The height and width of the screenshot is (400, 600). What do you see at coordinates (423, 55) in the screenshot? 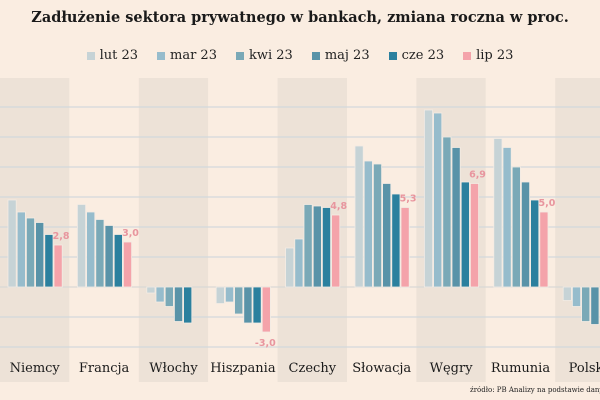
I see `legend-label: cze 23` at bounding box center [423, 55].